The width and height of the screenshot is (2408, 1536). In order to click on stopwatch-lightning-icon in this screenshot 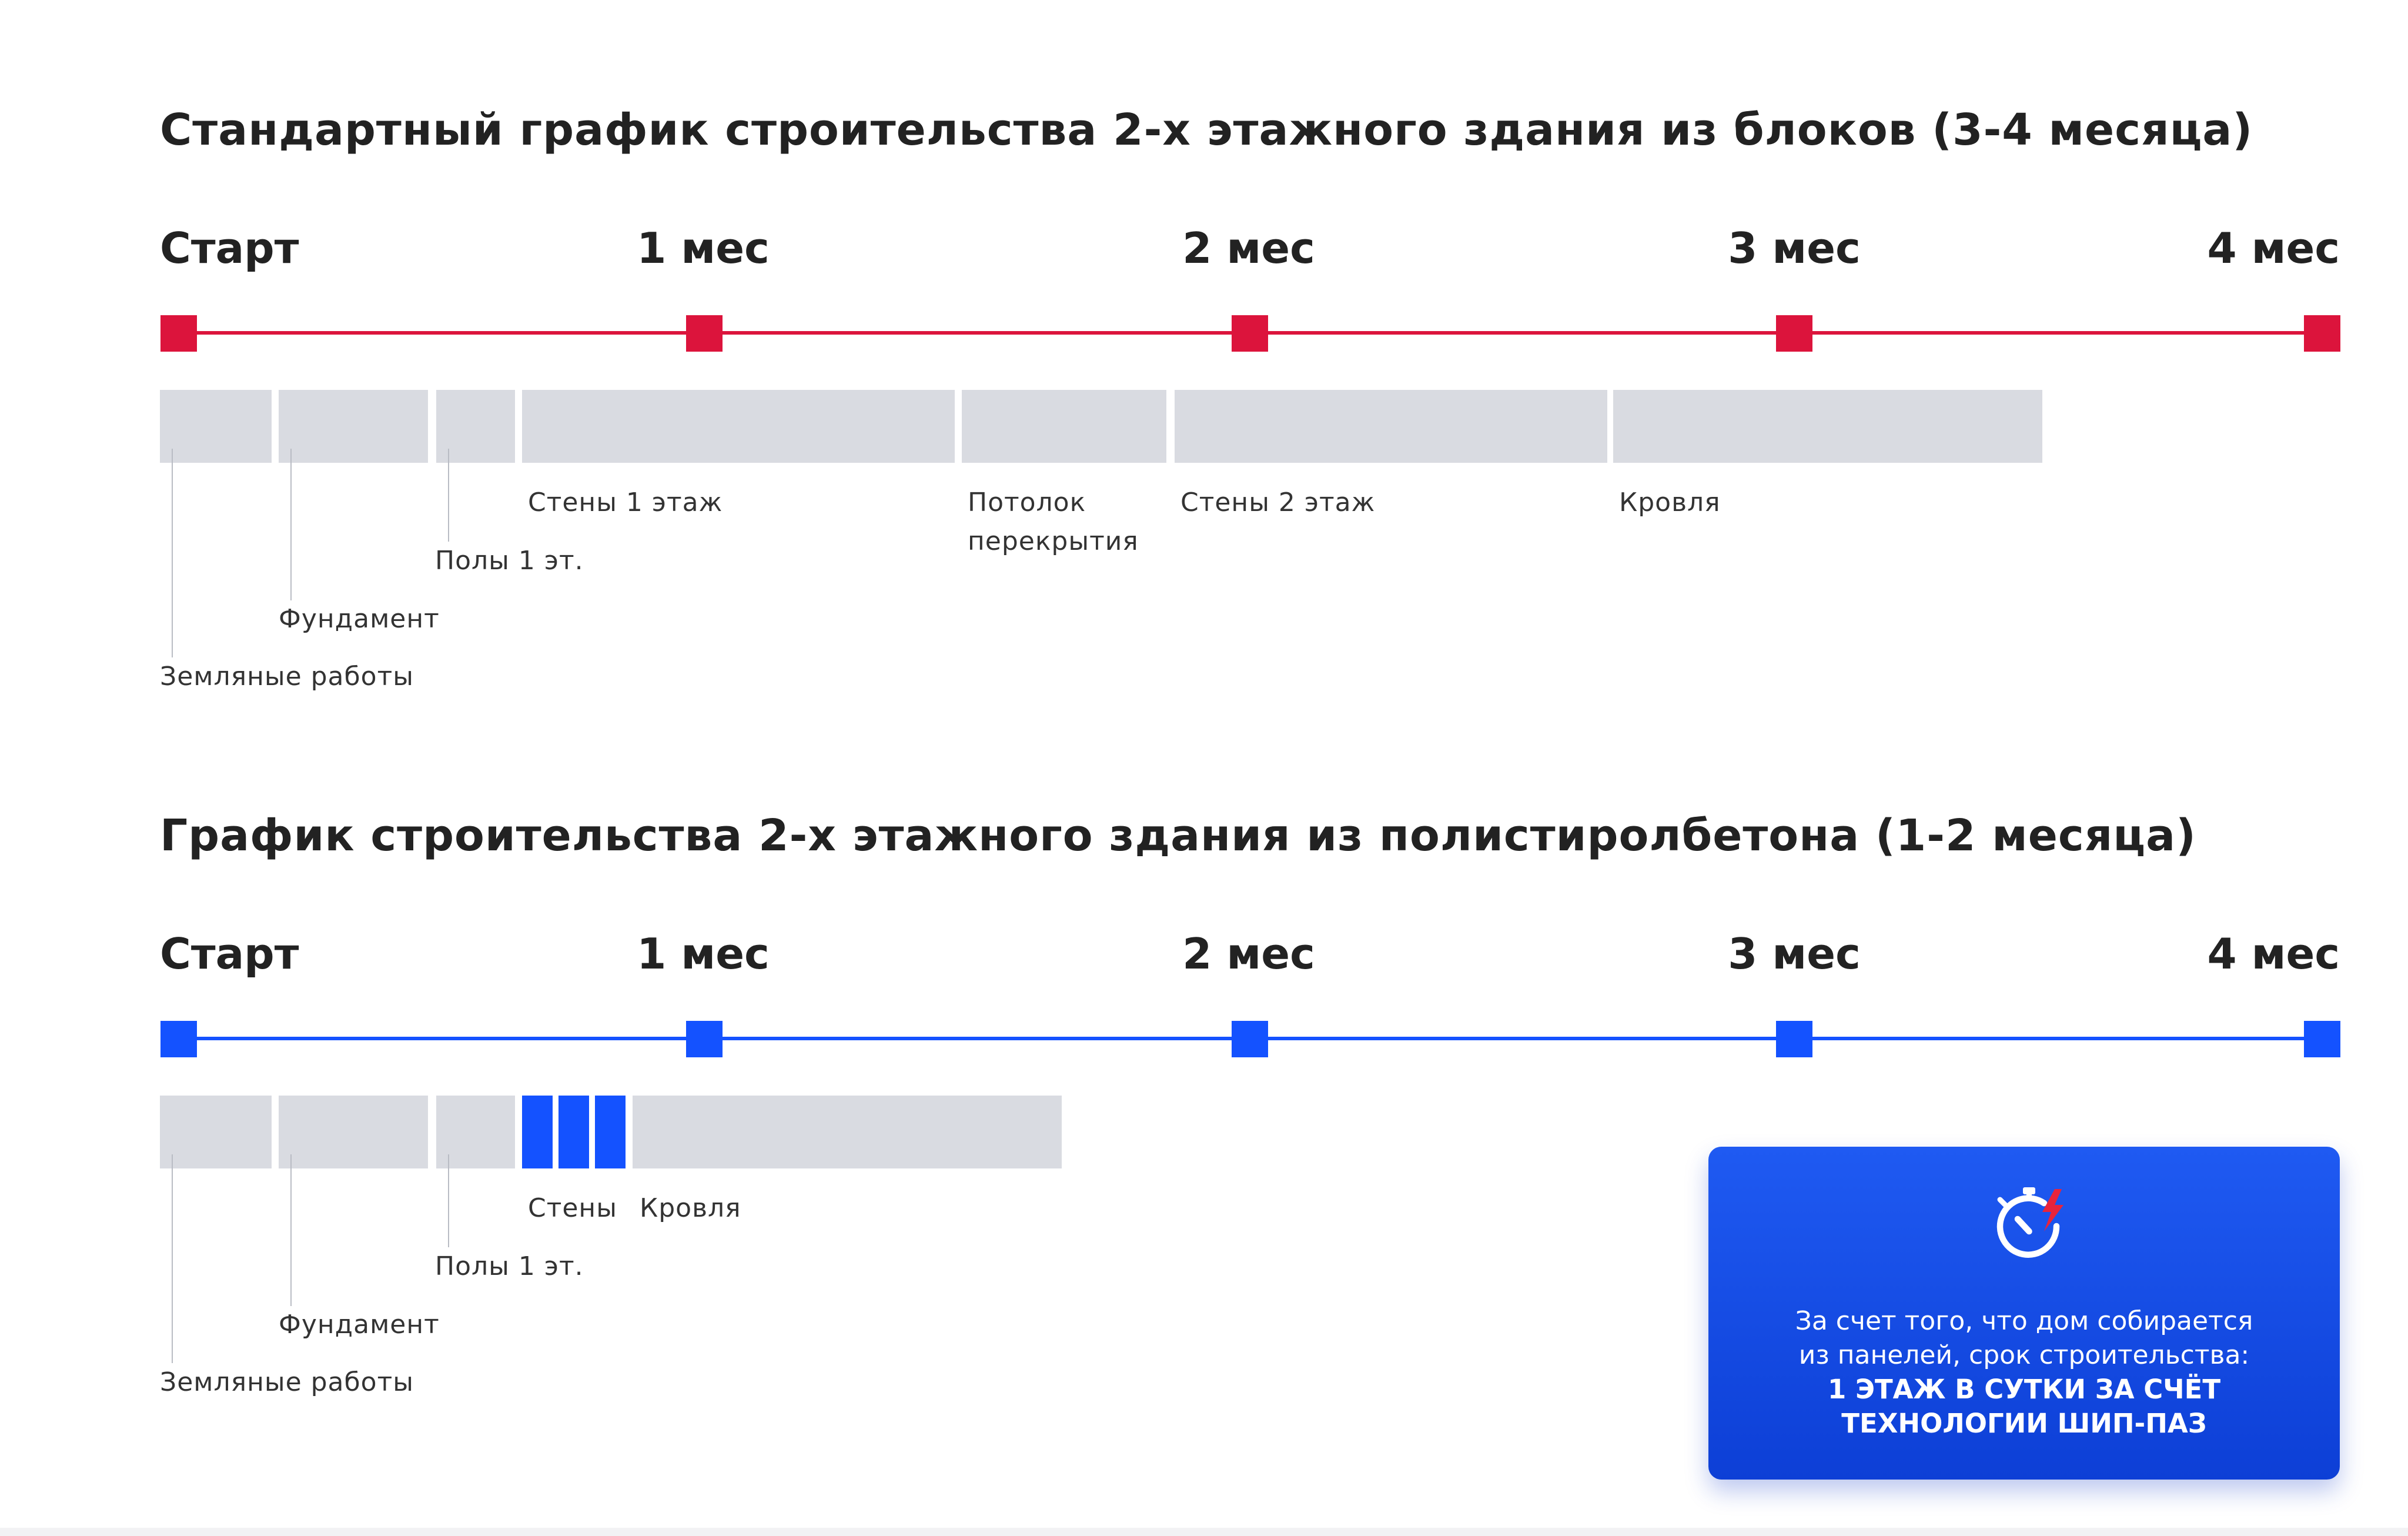, I will do `click(2029, 1222)`.